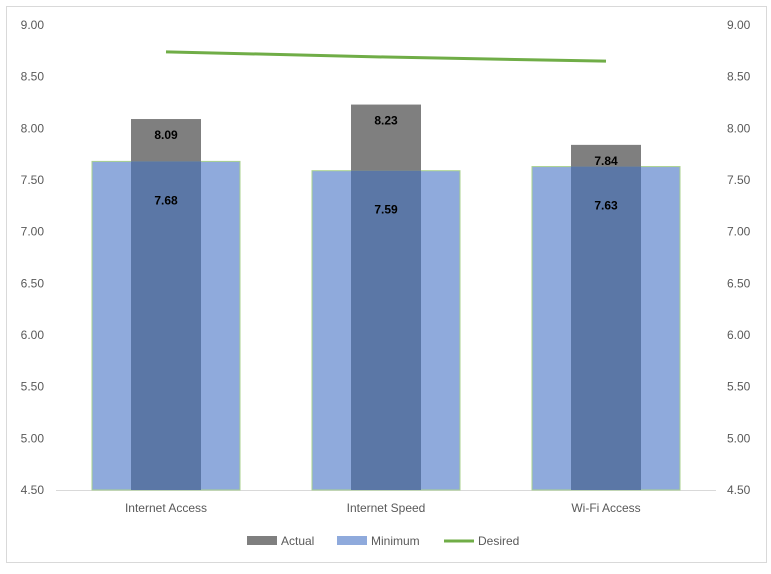 Image resolution: width=771 pixels, height=574 pixels. What do you see at coordinates (386, 508) in the screenshot?
I see `category-label: Internet Speed` at bounding box center [386, 508].